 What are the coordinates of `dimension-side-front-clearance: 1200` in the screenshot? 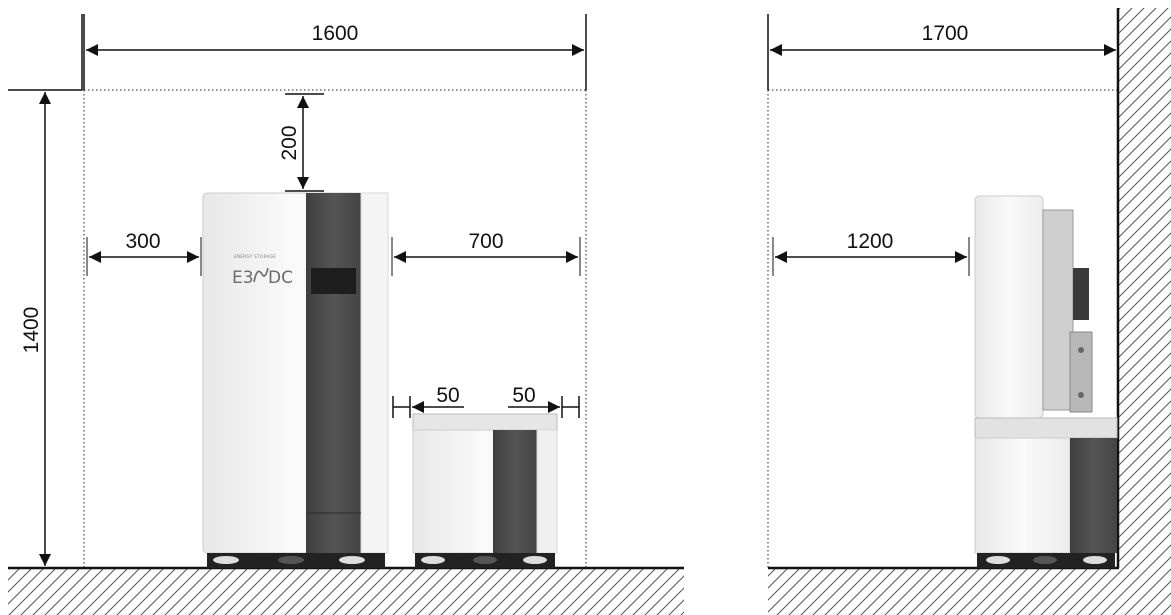 It's located at (871, 253).